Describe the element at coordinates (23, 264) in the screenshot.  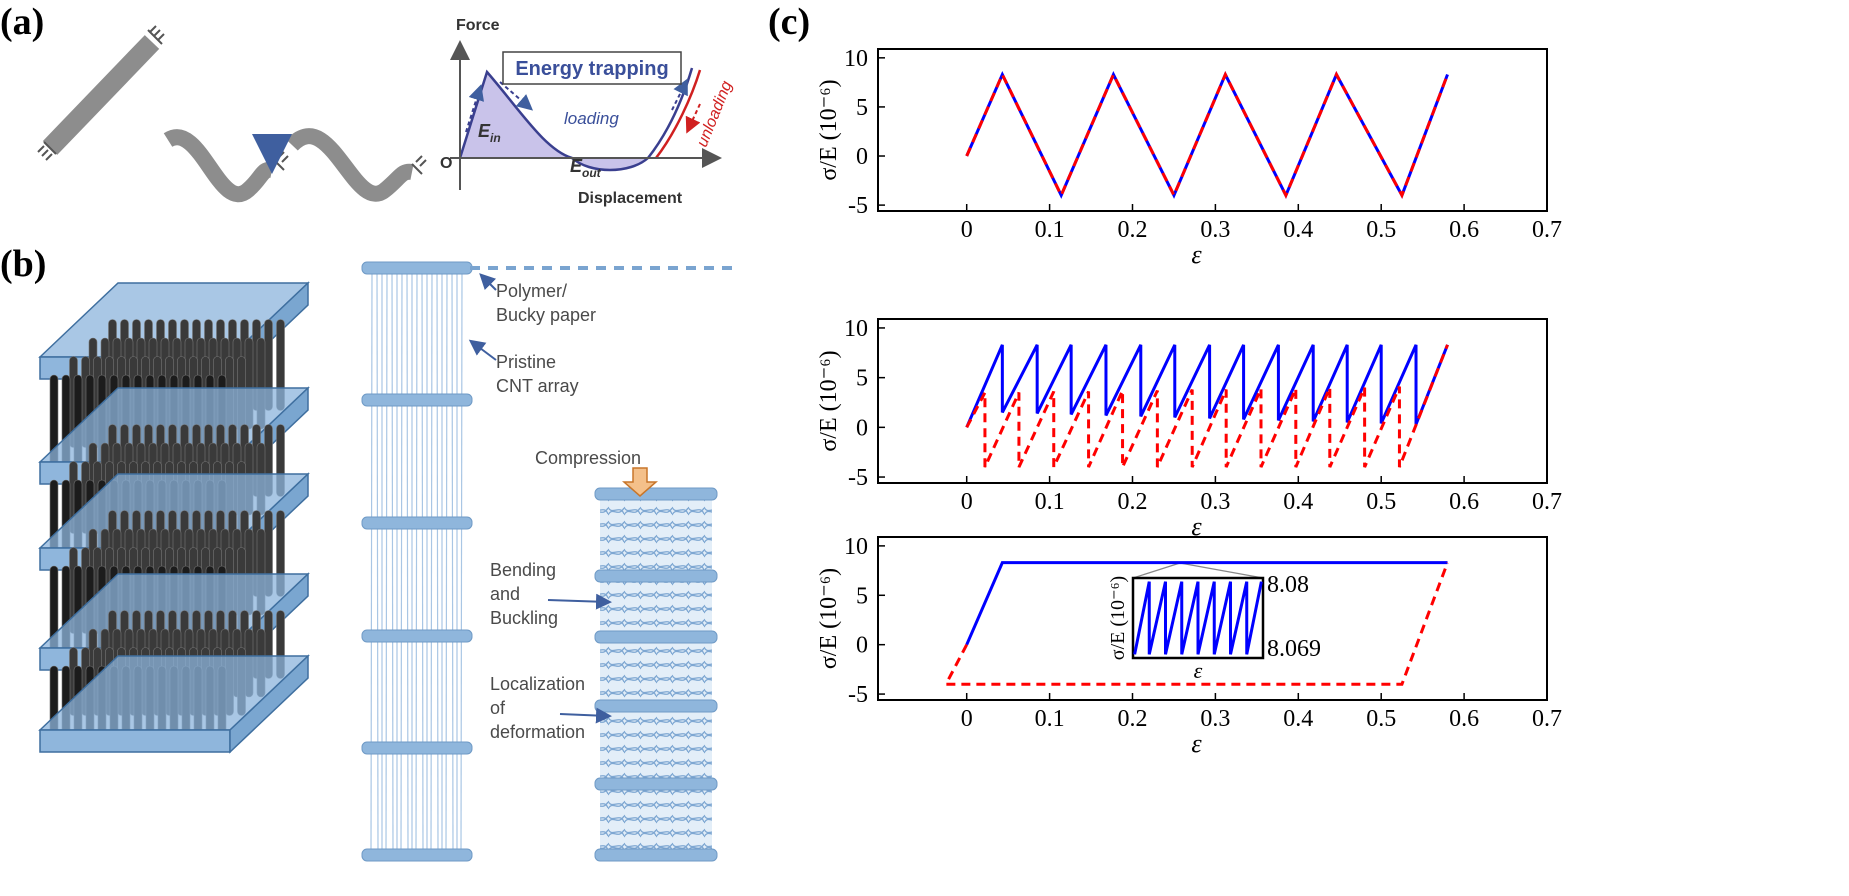
I see `panel-label: (b)` at that location.